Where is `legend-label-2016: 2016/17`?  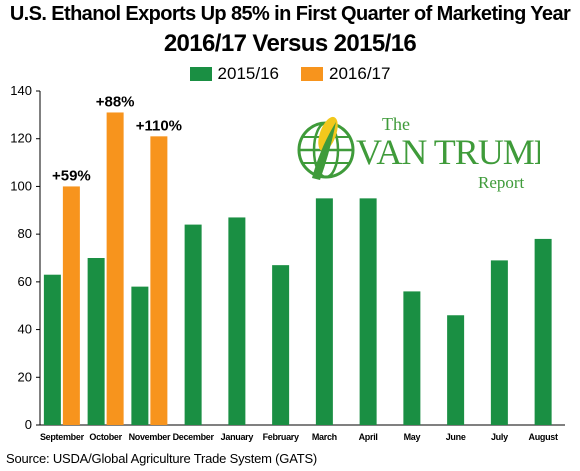 legend-label-2016: 2016/17 is located at coordinates (360, 73).